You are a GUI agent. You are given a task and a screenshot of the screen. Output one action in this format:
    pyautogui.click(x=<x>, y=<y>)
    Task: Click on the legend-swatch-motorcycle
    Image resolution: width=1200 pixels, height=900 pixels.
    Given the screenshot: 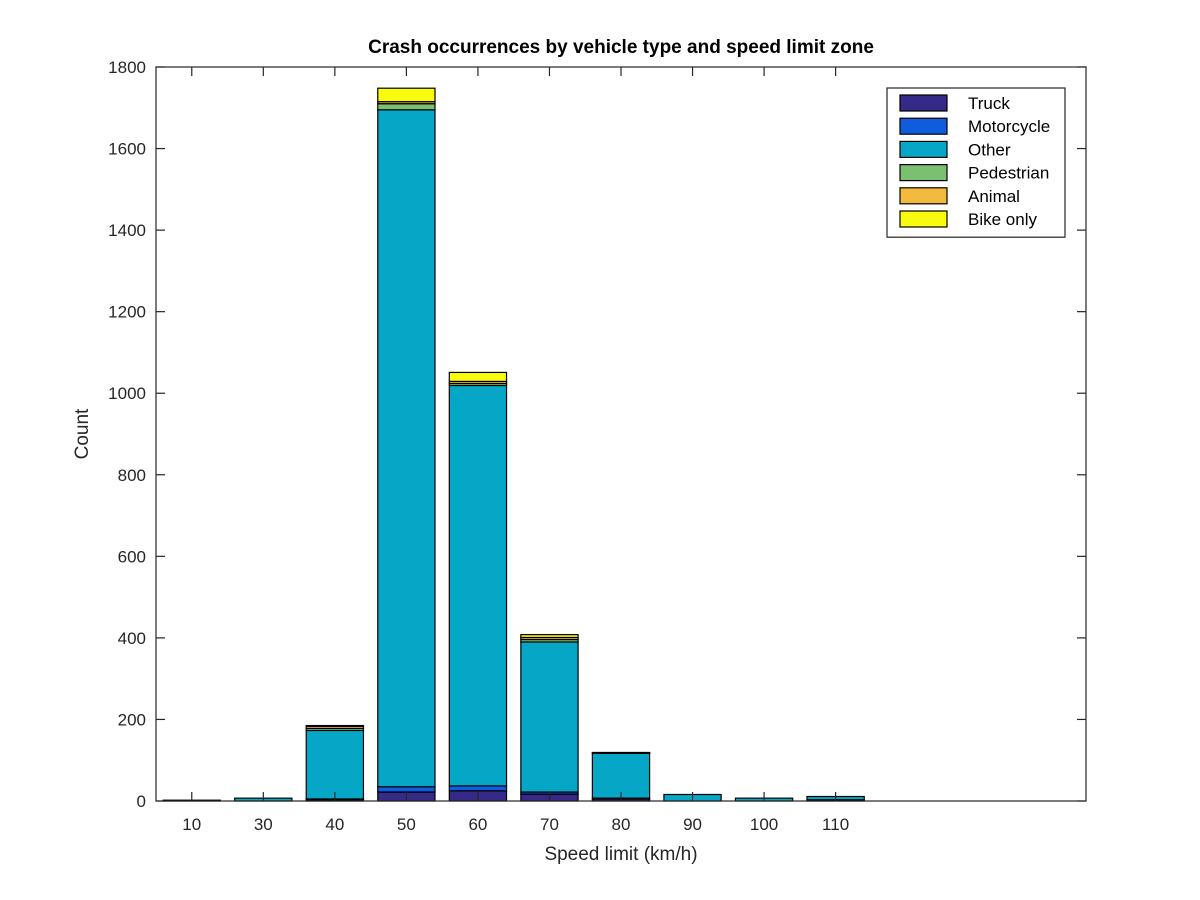 What is the action you would take?
    pyautogui.click(x=923, y=126)
    